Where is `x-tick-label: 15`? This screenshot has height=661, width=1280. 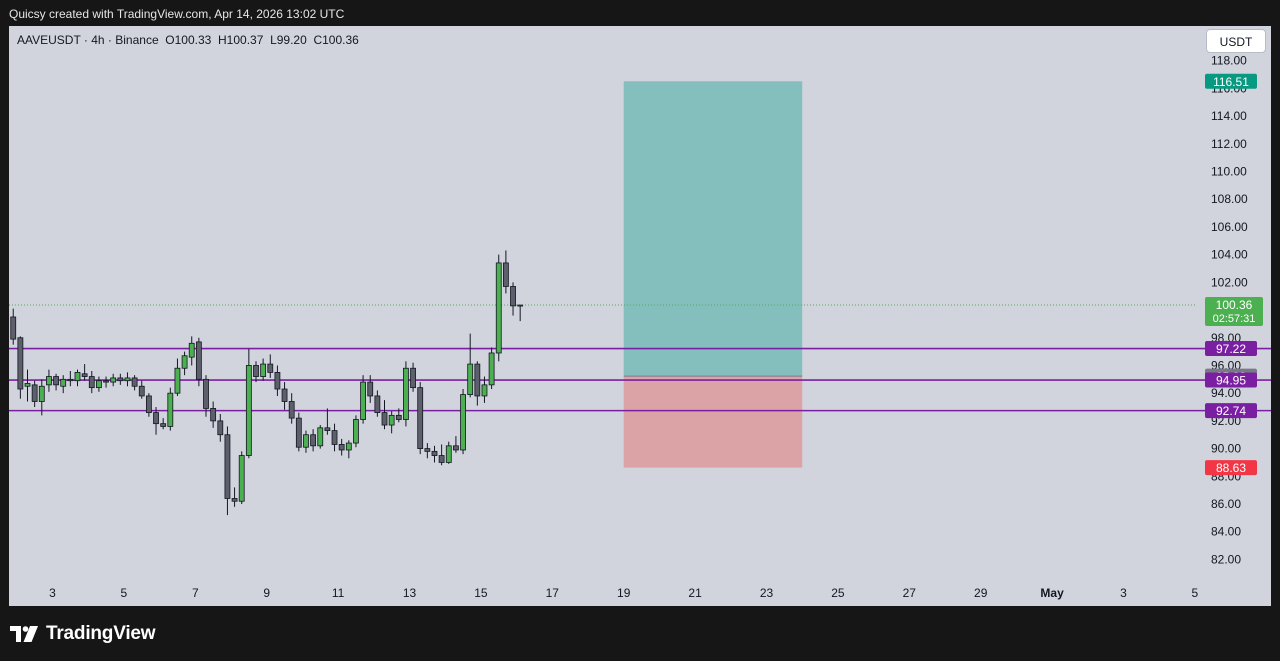
x-tick-label: 15 is located at coordinates (481, 593).